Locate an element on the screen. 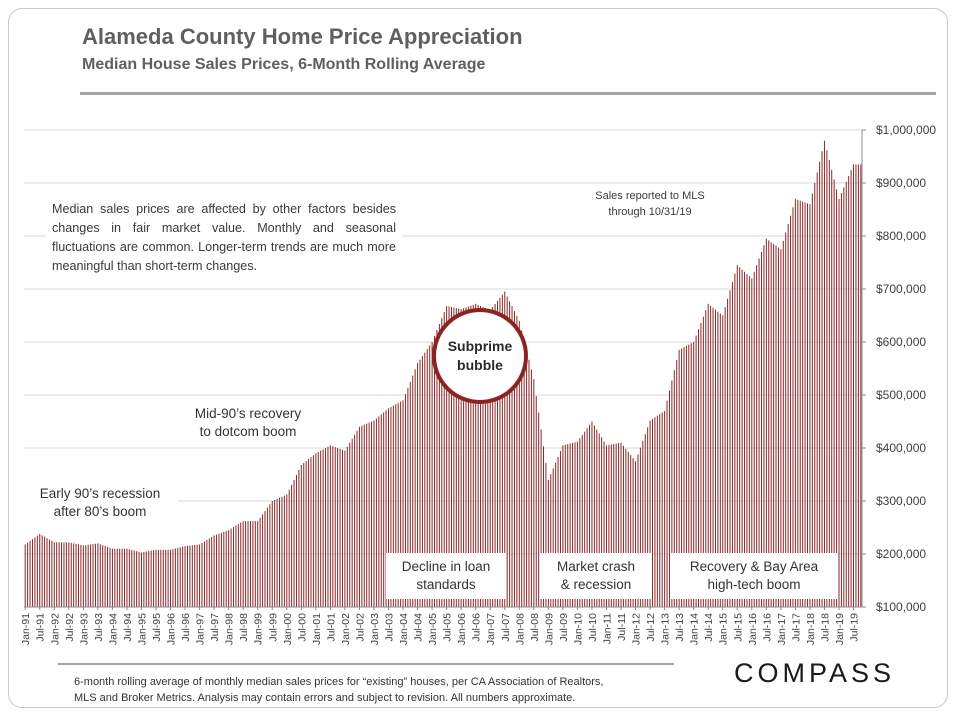 The width and height of the screenshot is (960, 720). x-tick-label: Jan-12 is located at coordinates (637, 629).